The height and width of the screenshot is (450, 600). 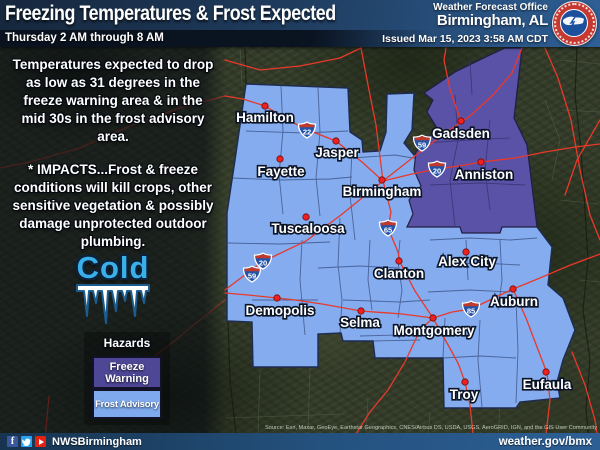 I want to click on interstate-shield-65: 65, so click(x=388, y=228).